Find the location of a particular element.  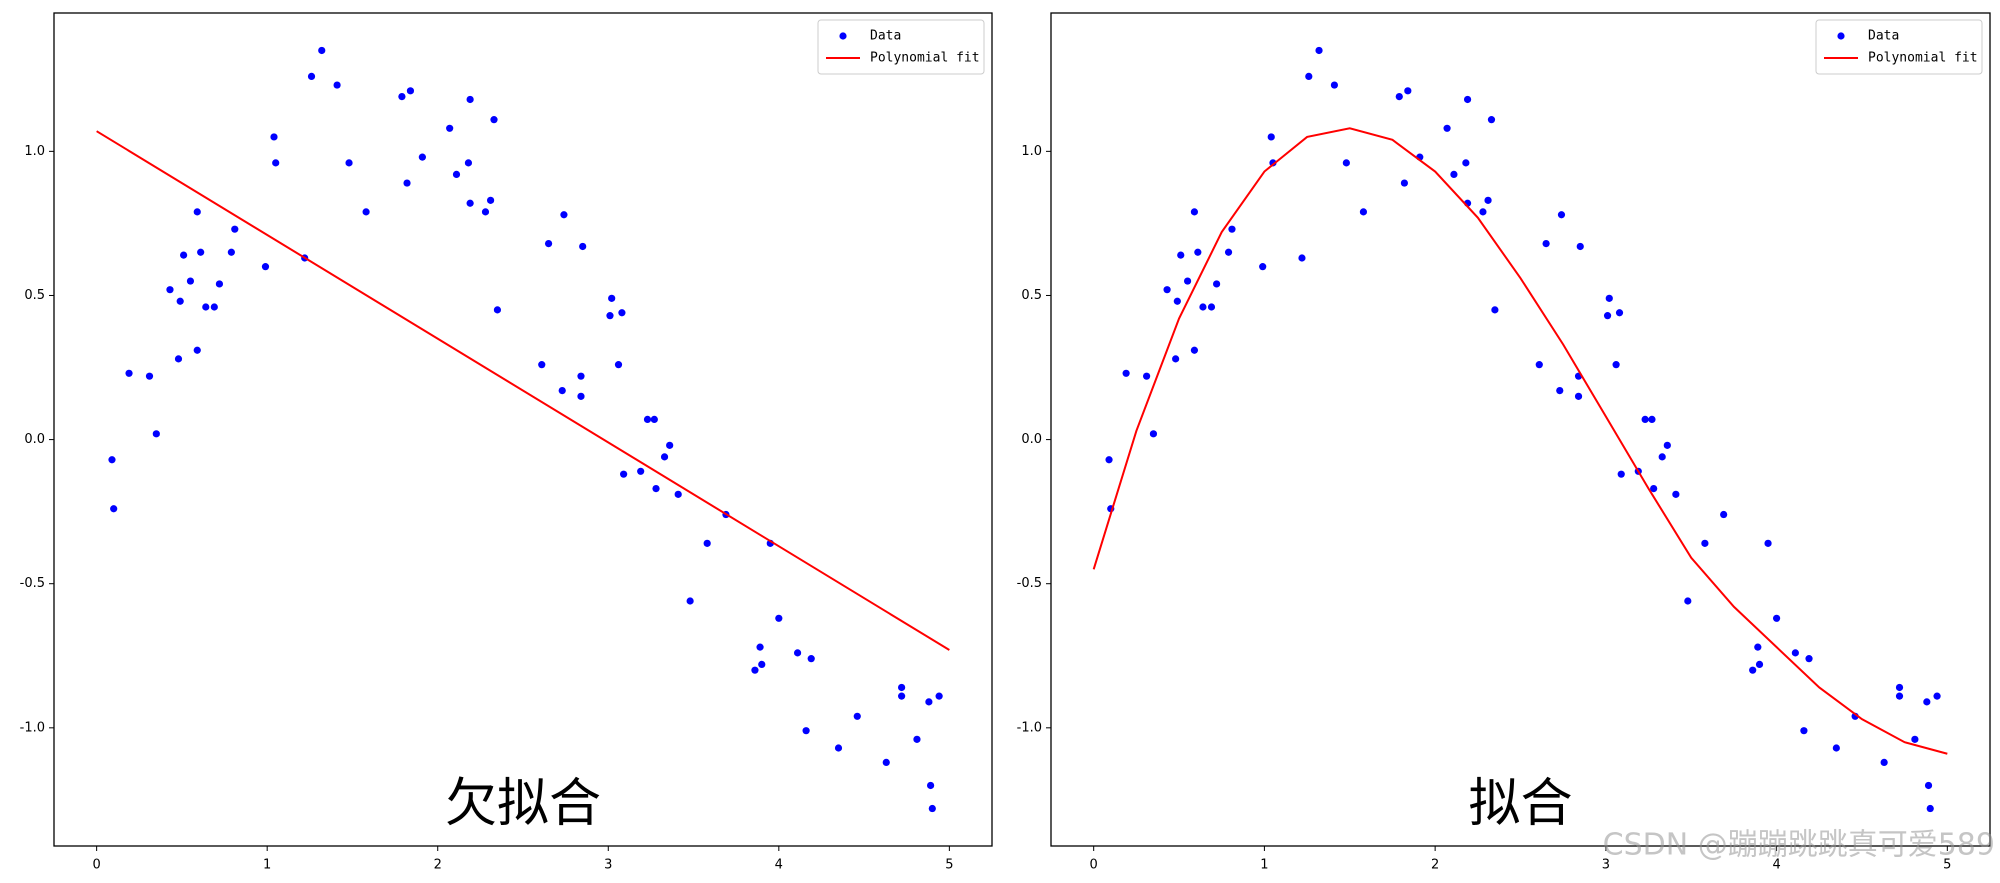

y-tick-label: 0.5 is located at coordinates (1031, 295).